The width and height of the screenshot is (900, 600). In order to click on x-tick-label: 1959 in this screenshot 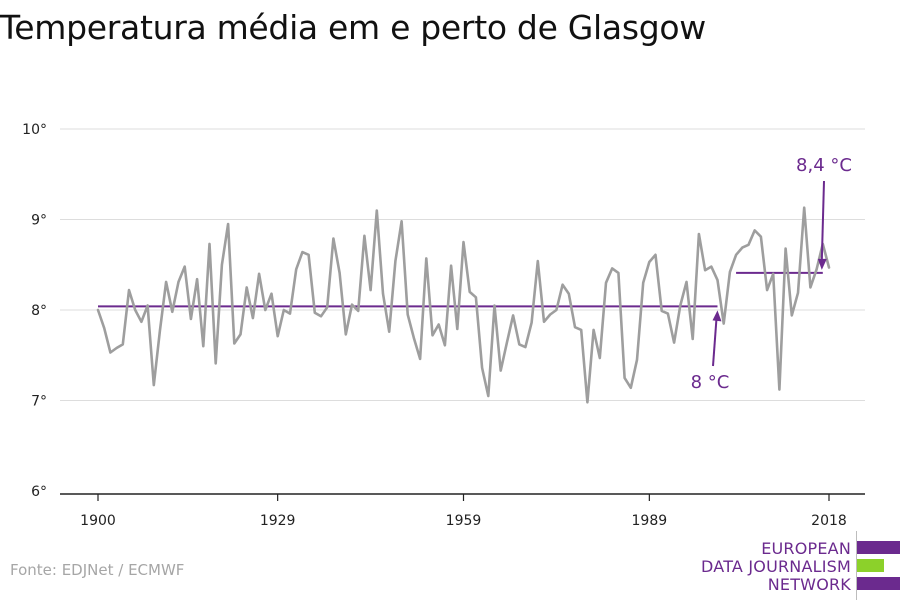, I will do `click(464, 521)`.